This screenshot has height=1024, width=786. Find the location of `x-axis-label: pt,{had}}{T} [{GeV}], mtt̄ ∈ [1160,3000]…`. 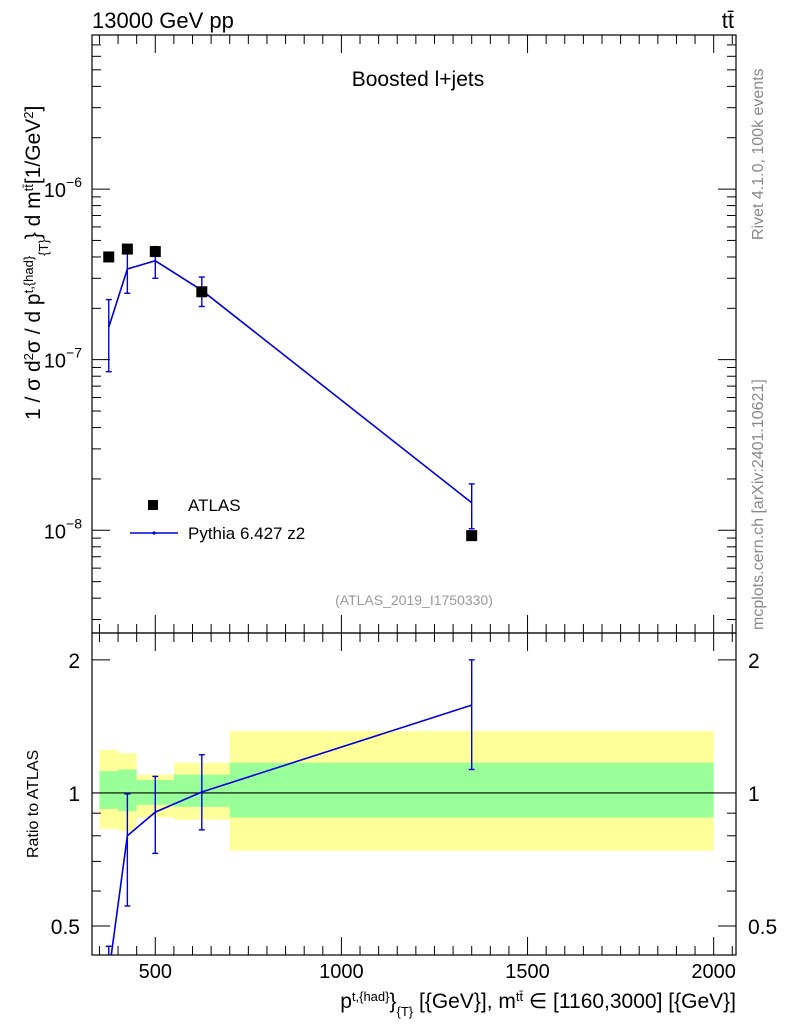

x-axis-label: pt,{had}}{T} [{GeV}], mtt̄ ∈ [1160,3000]… is located at coordinates (538, 1004).